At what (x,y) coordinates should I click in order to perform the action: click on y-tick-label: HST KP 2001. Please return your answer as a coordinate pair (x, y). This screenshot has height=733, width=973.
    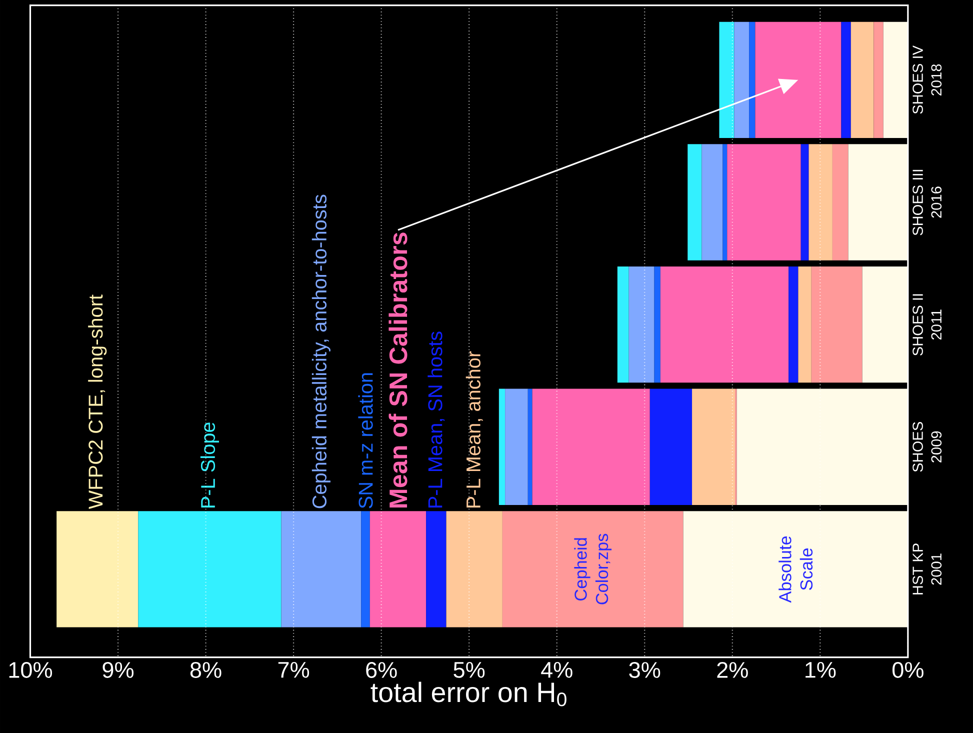
    Looking at the image, I should click on (927, 569).